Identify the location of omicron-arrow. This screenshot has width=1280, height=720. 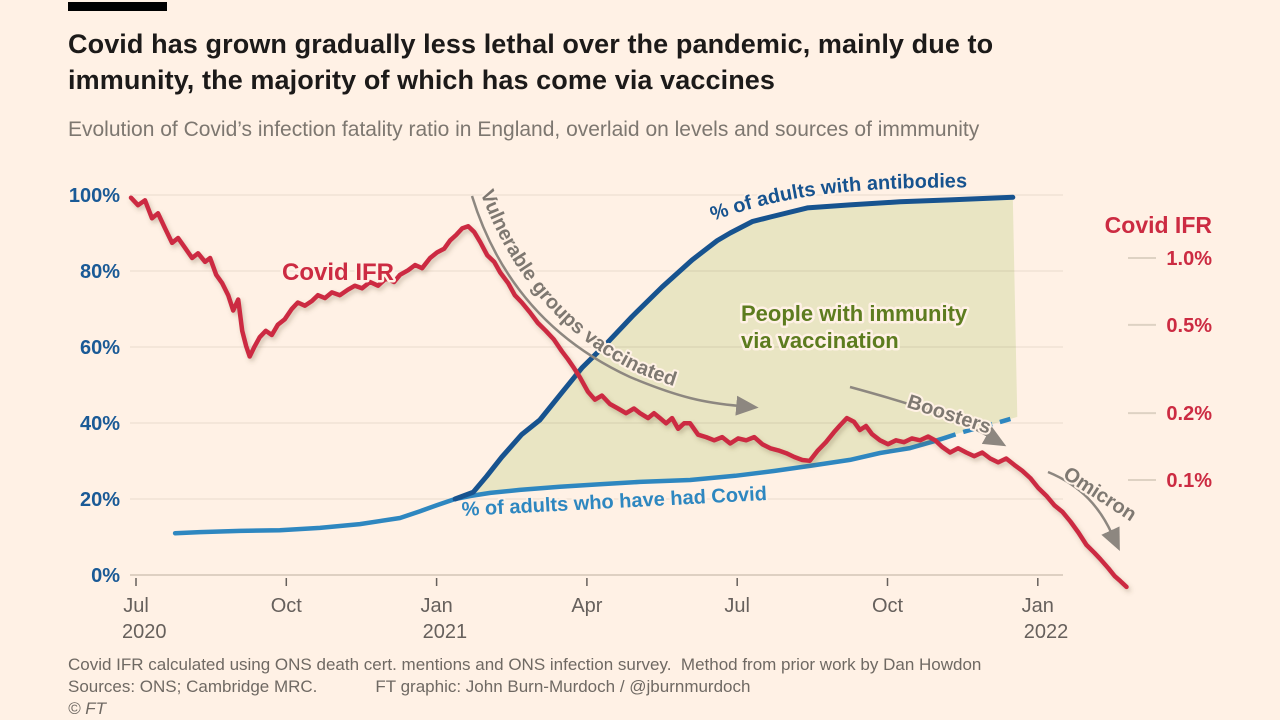
(1083, 511).